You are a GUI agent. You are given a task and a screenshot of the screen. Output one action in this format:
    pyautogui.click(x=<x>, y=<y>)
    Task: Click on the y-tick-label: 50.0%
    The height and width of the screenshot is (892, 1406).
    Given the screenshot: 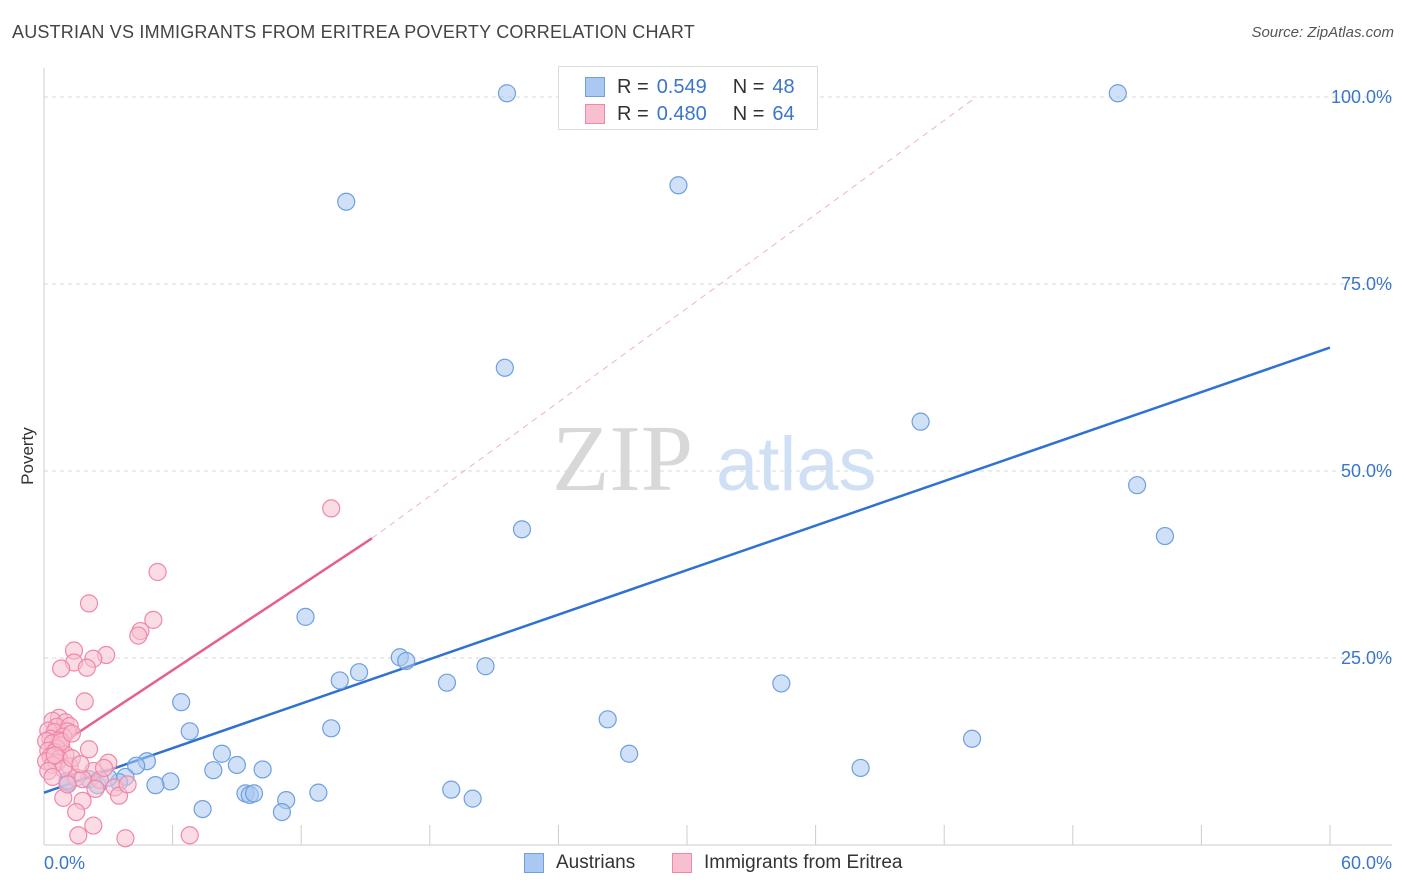 What is the action you would take?
    pyautogui.click(x=1366, y=471)
    